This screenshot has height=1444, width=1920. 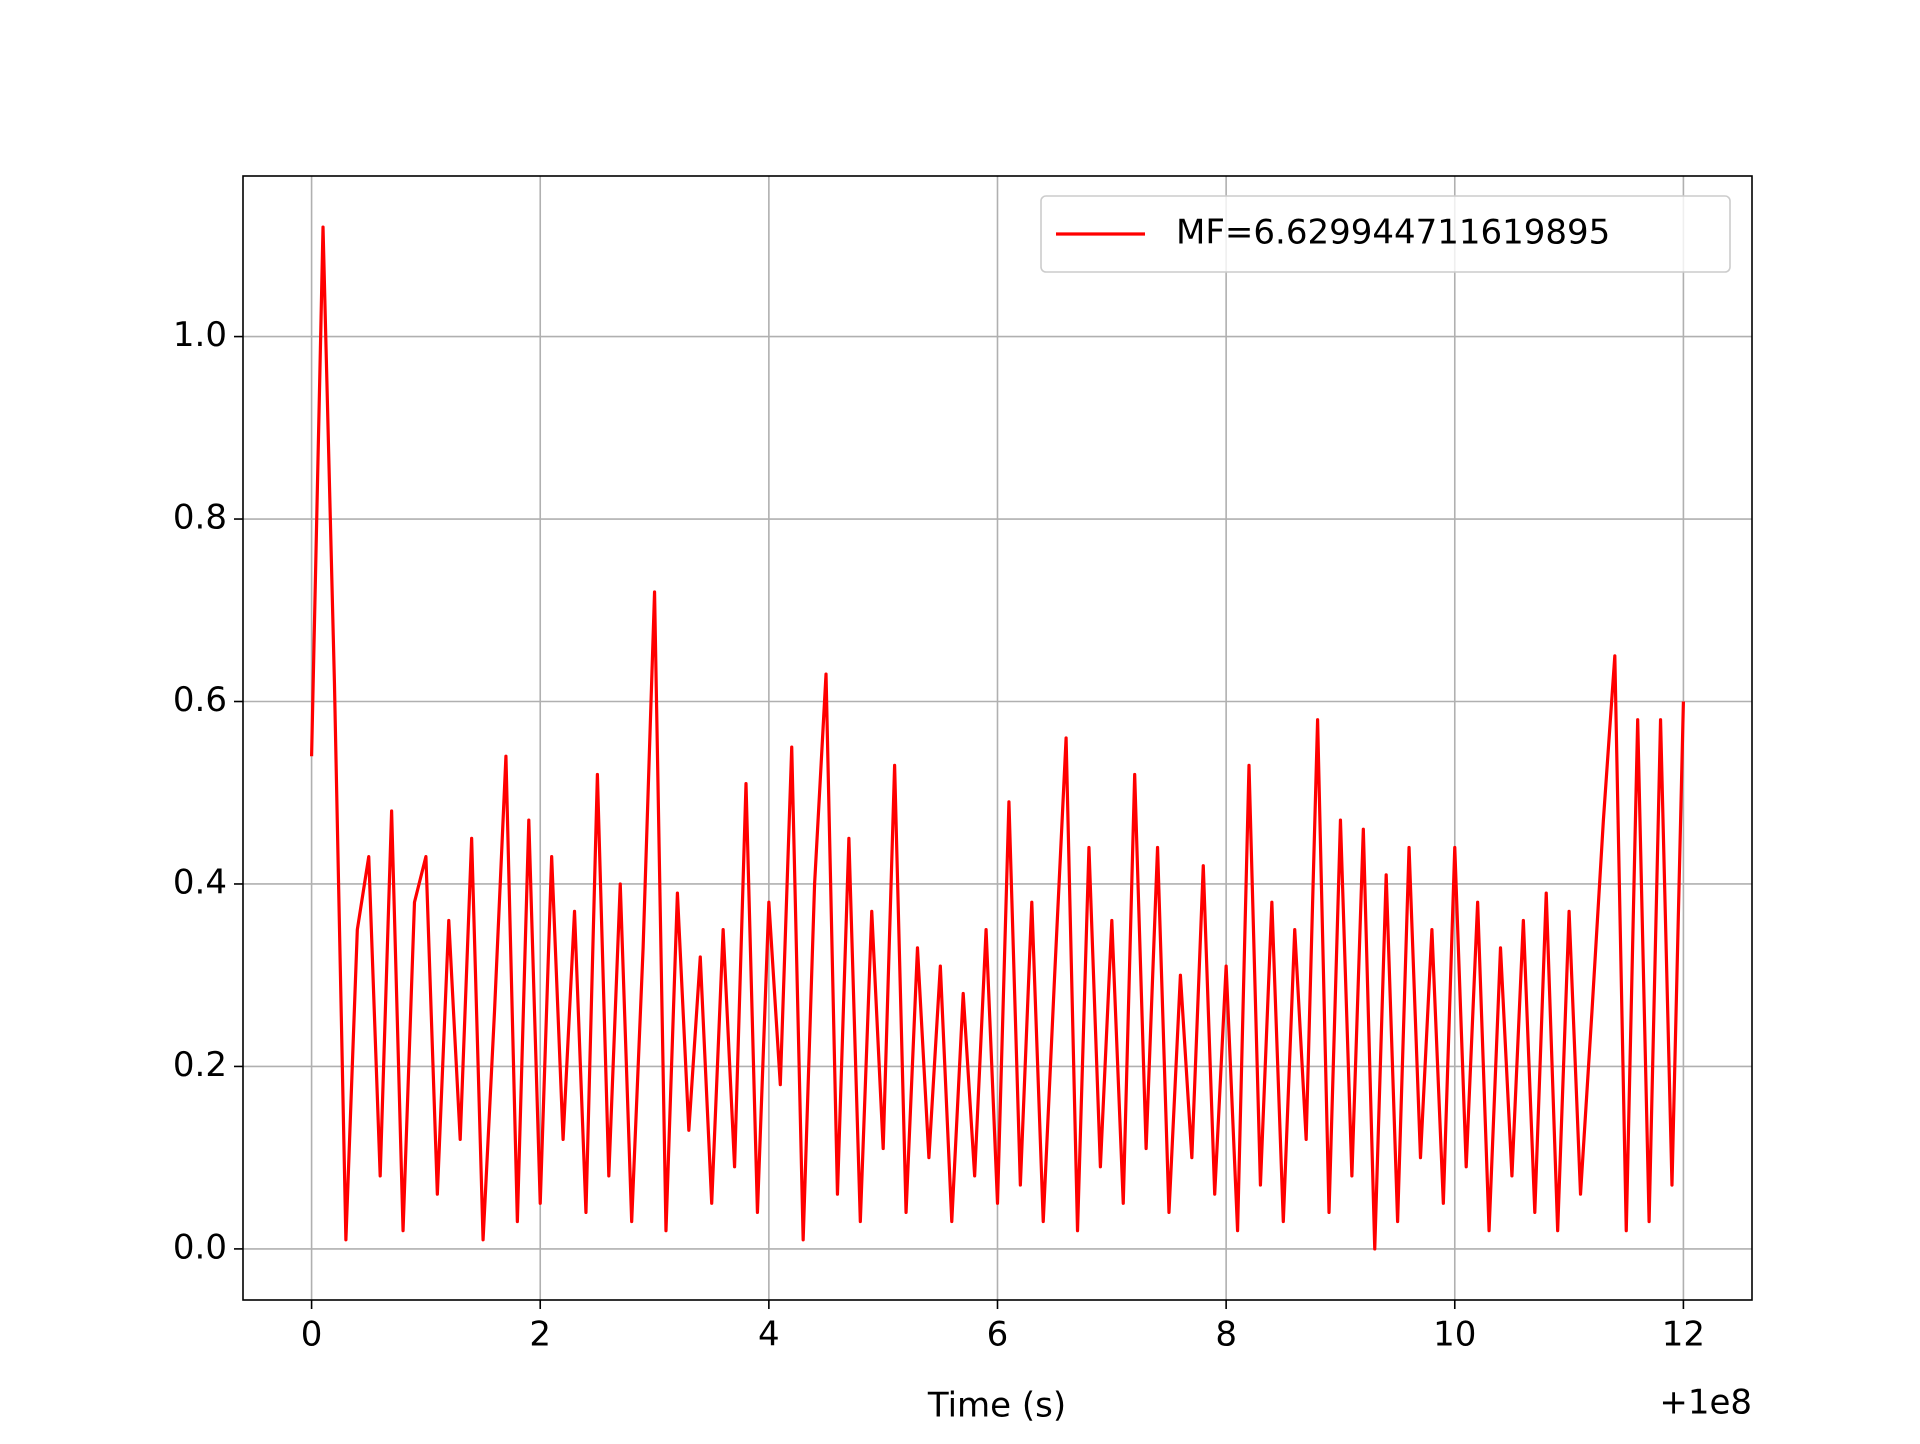 What do you see at coordinates (1226, 1335) in the screenshot?
I see `x-tick-label: 8` at bounding box center [1226, 1335].